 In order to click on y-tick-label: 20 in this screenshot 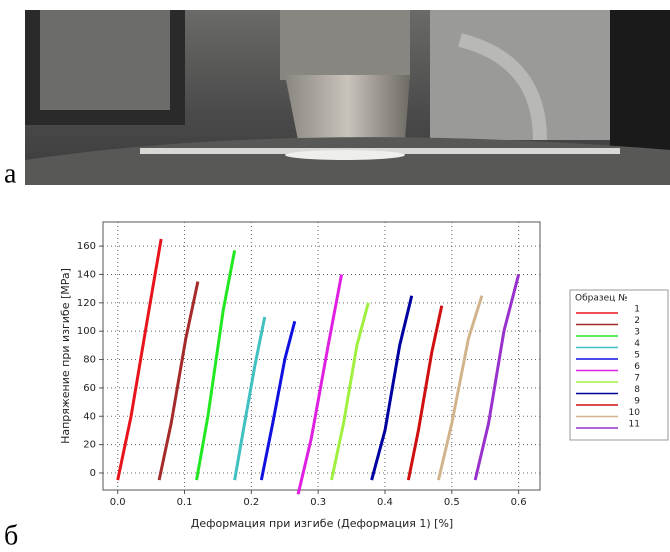, I will do `click(89, 445)`.